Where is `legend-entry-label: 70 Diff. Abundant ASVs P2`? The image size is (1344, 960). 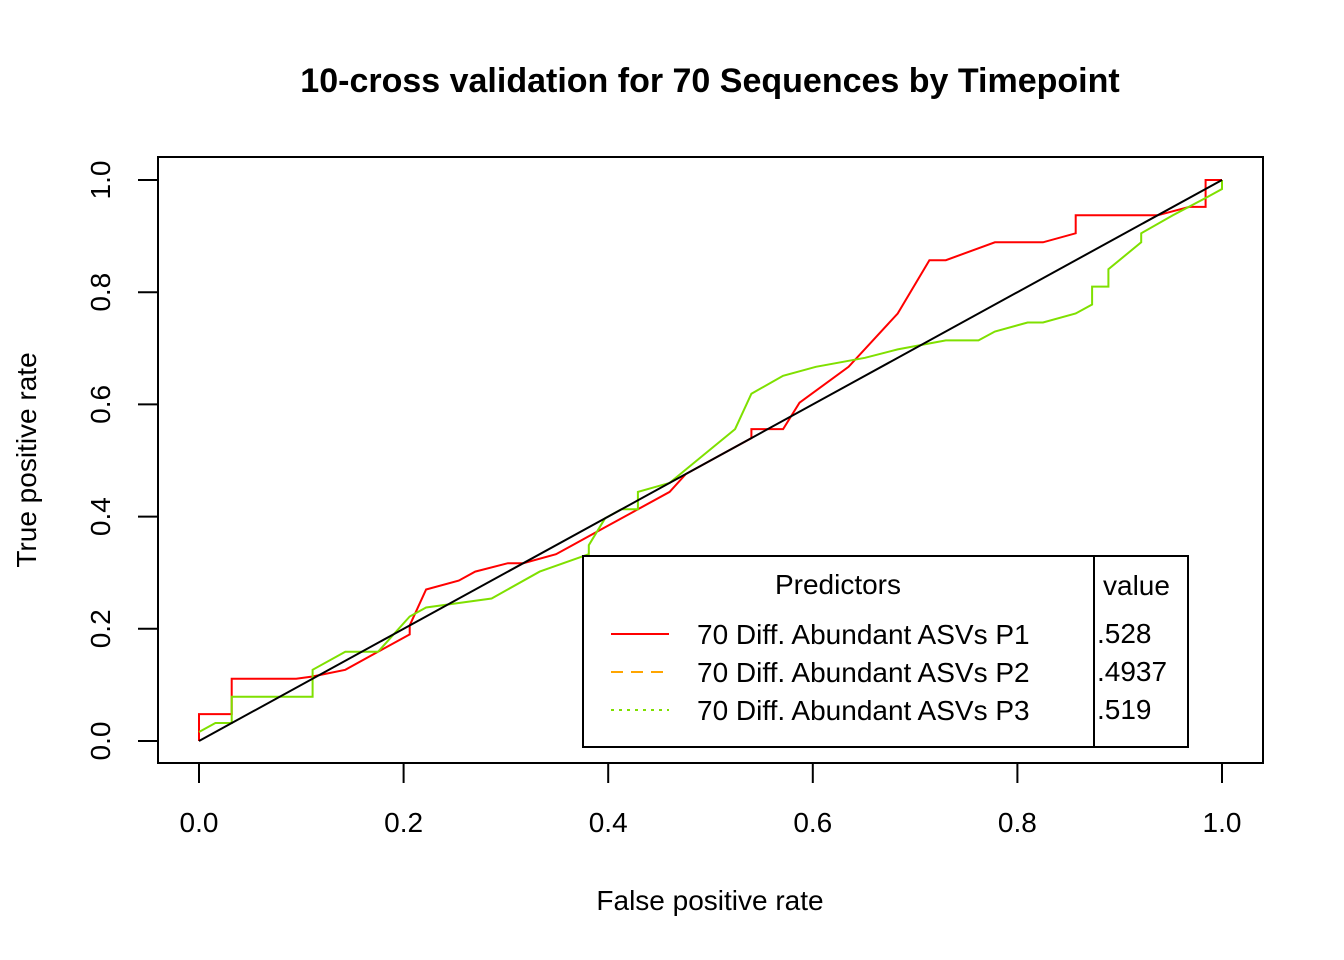
legend-entry-label: 70 Diff. Abundant ASVs P2 is located at coordinates (863, 672).